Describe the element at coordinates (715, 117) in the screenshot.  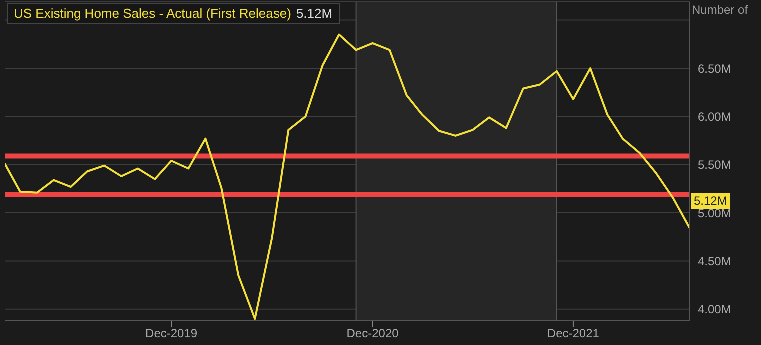
I see `y-tick-label: 6.00M` at that location.